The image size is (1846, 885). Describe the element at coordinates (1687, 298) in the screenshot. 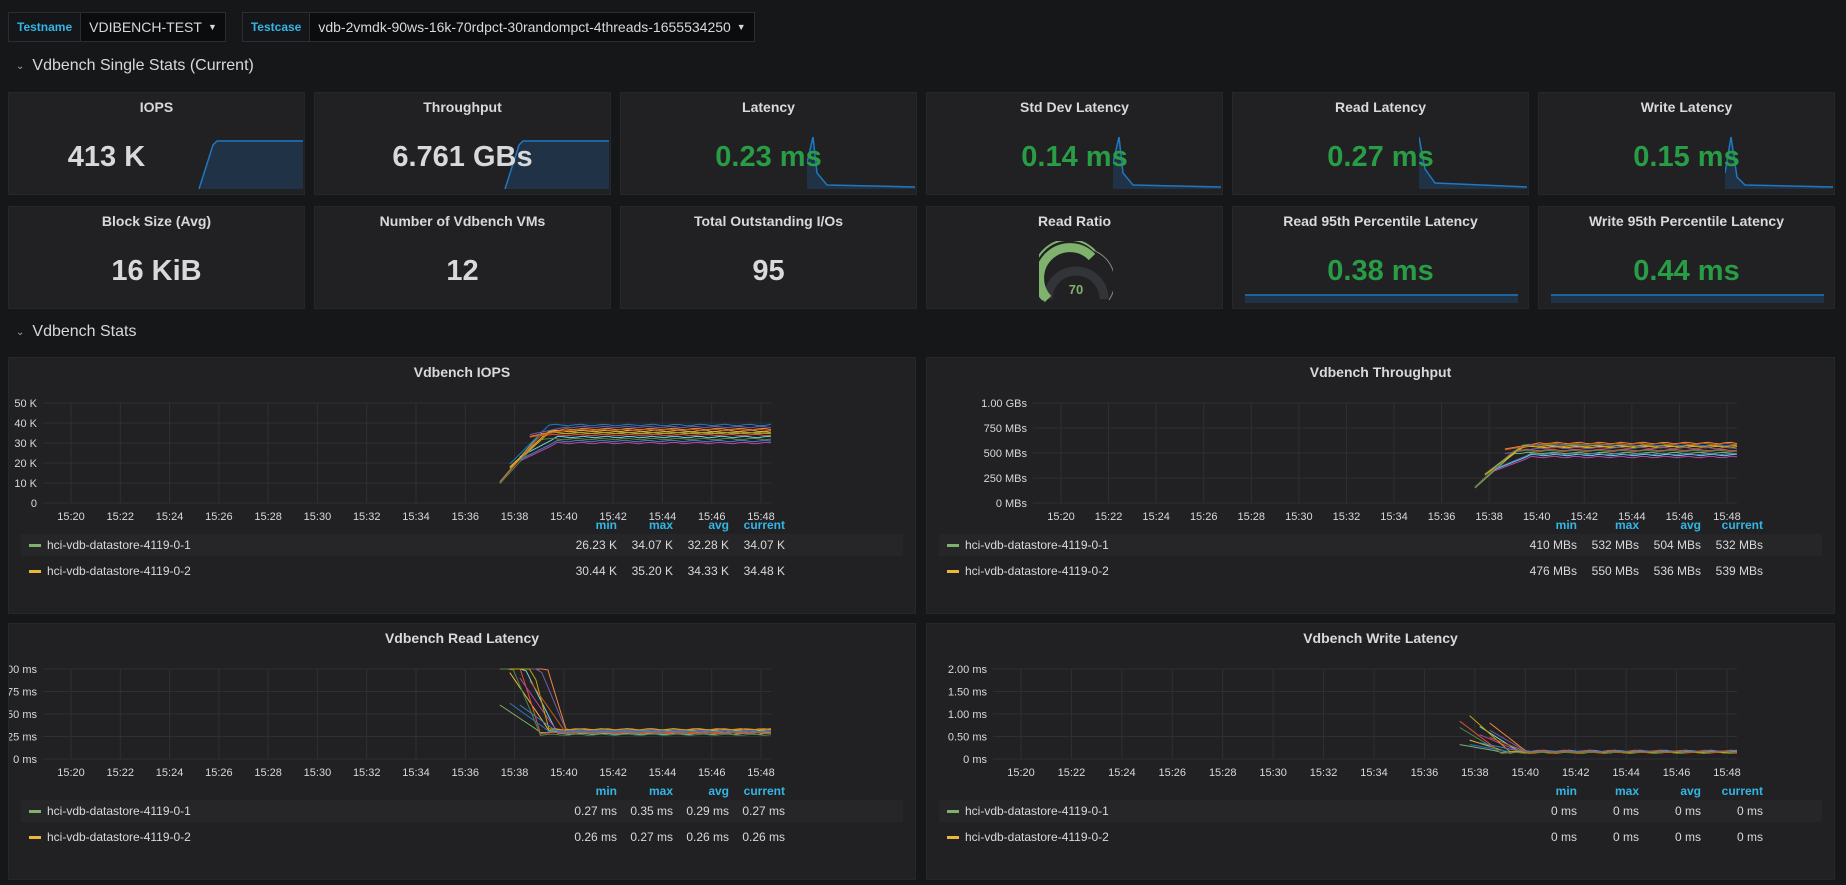

I see `sparkline-write-p95` at that location.